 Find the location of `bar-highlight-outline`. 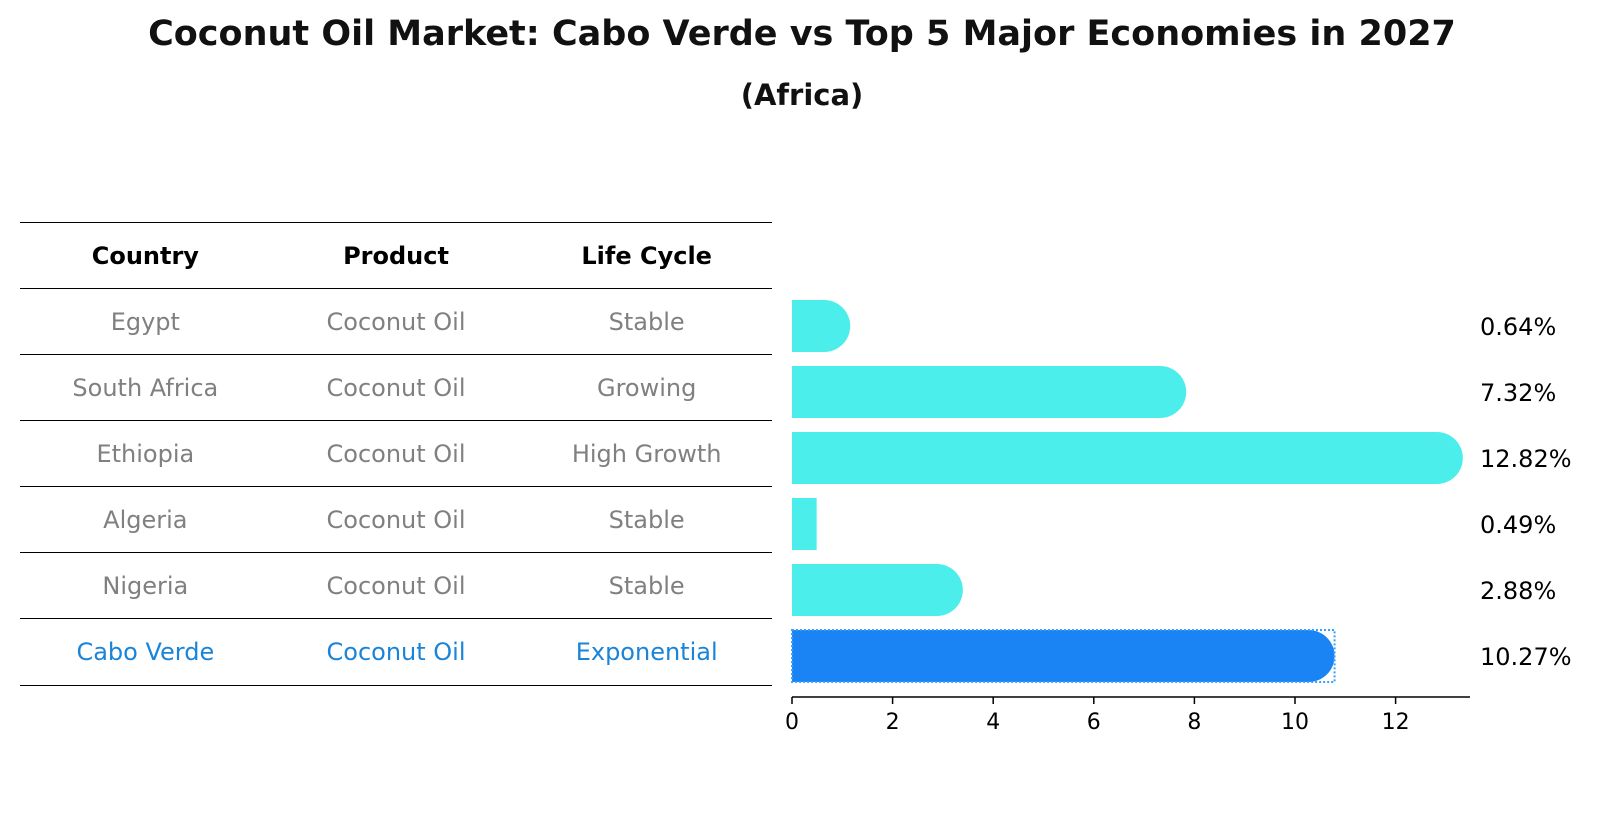

bar-highlight-outline is located at coordinates (1063, 656).